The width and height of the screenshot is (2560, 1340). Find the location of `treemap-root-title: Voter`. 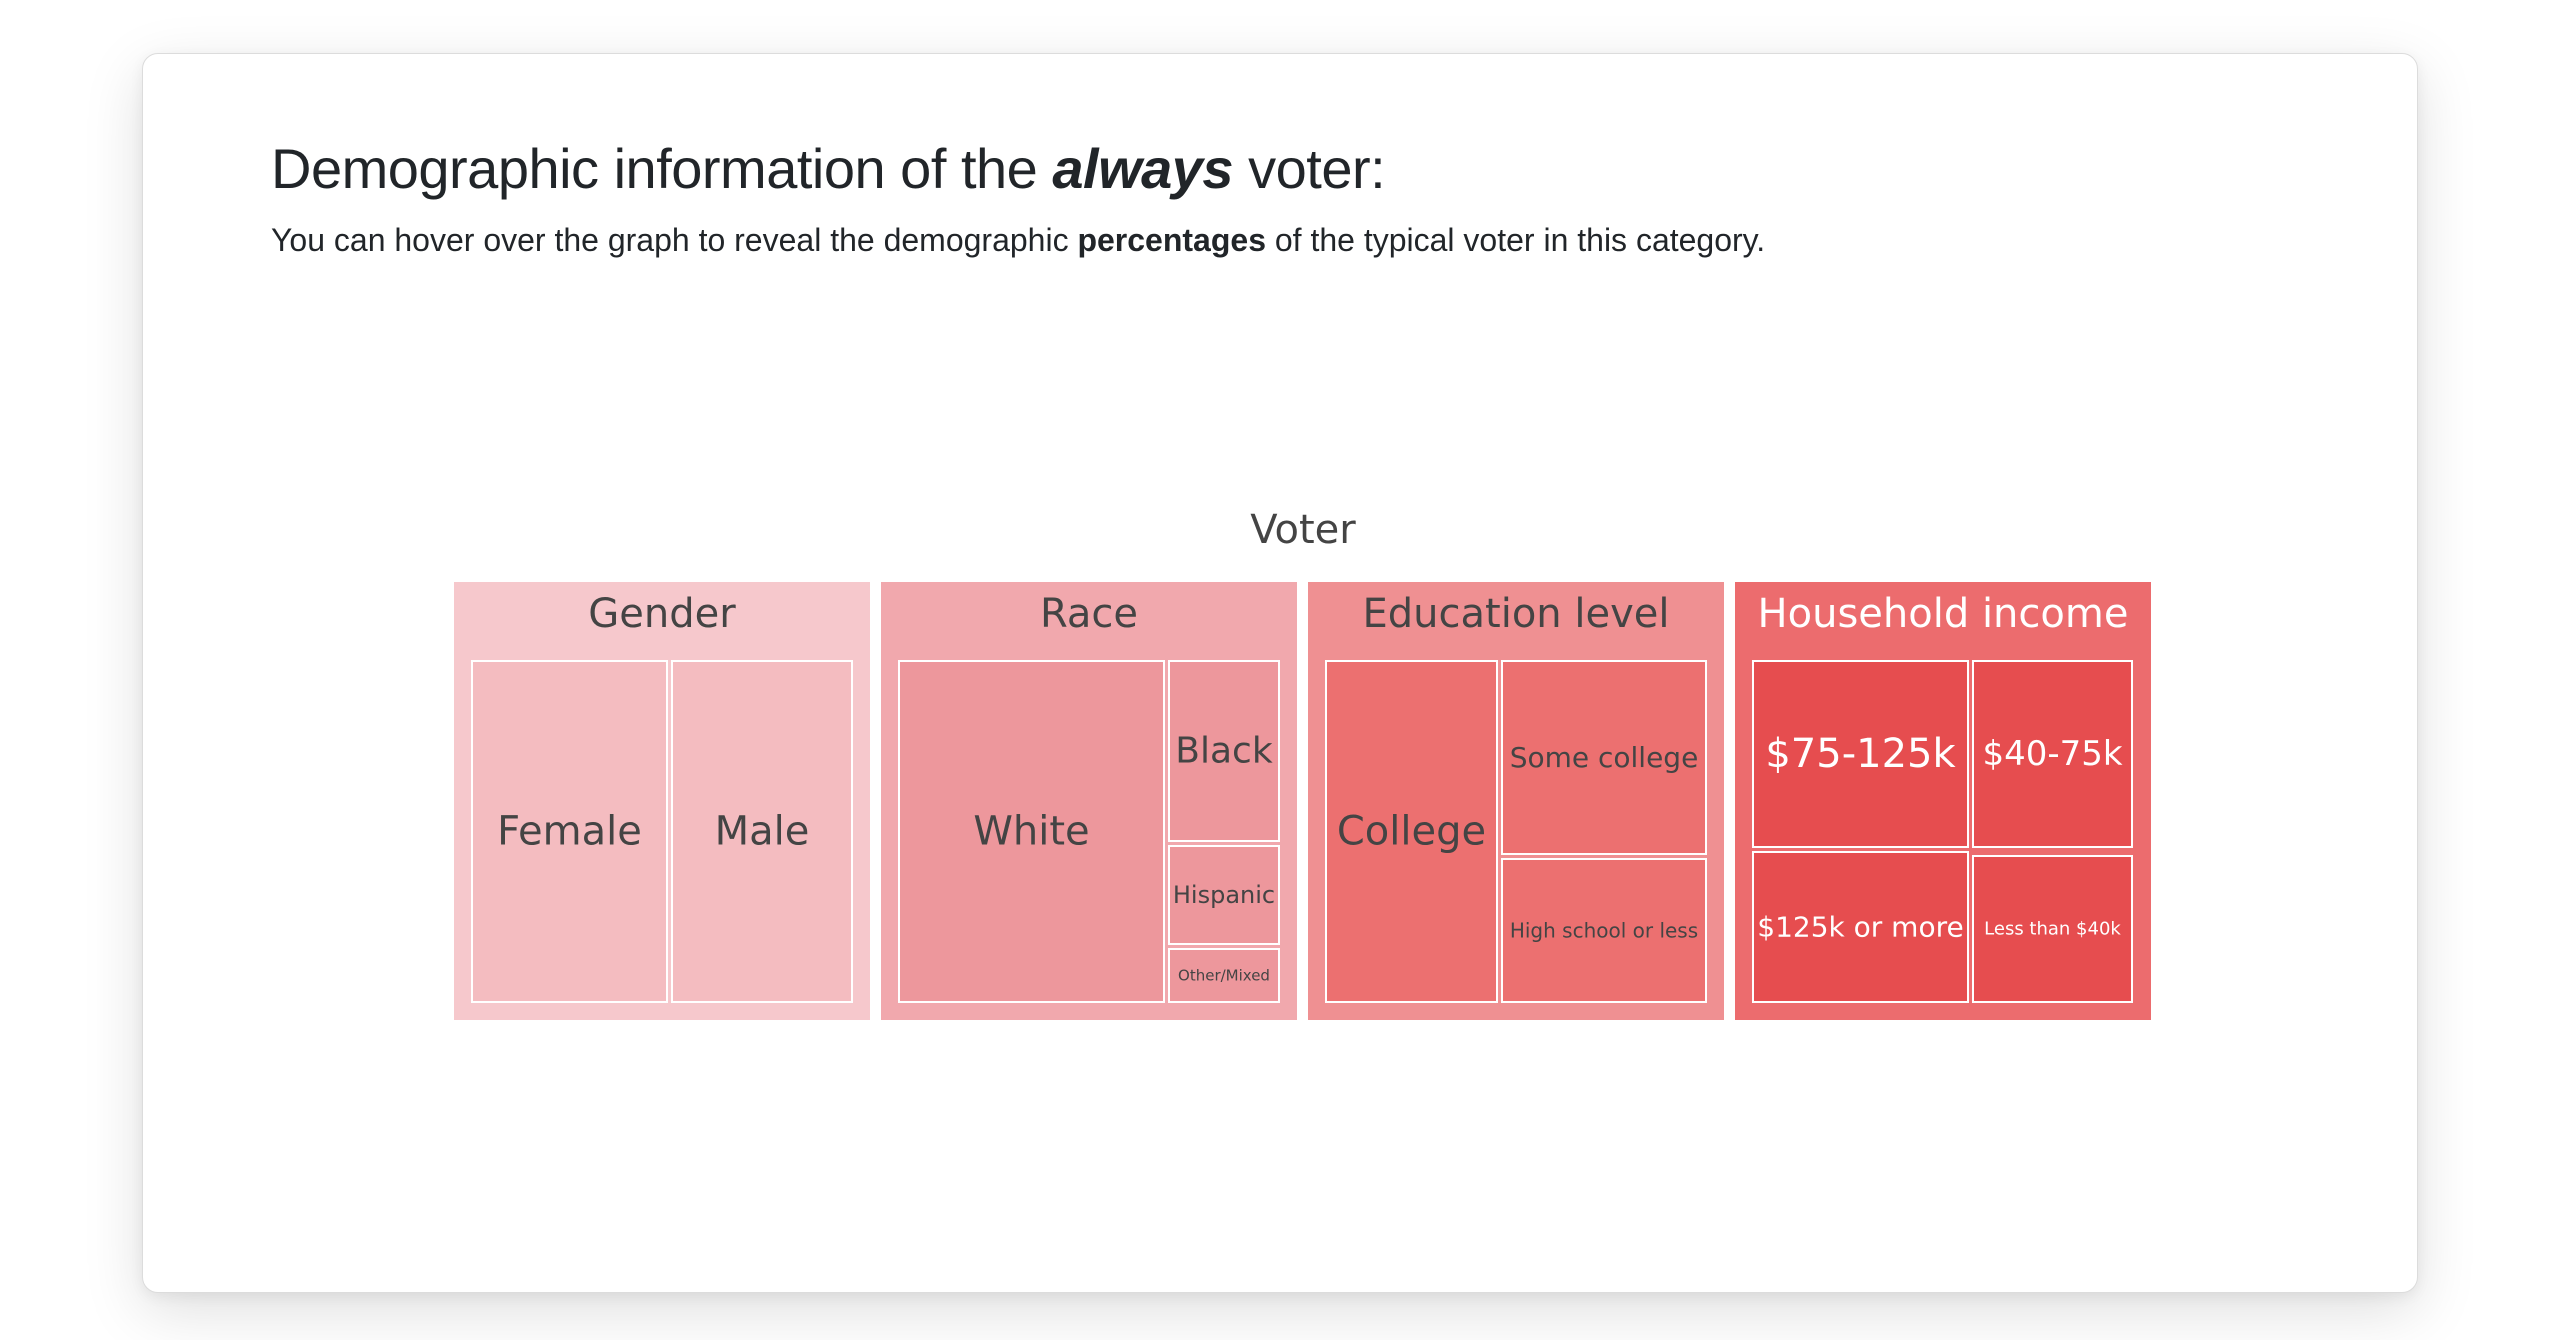

treemap-root-title: Voter is located at coordinates (1303, 530).